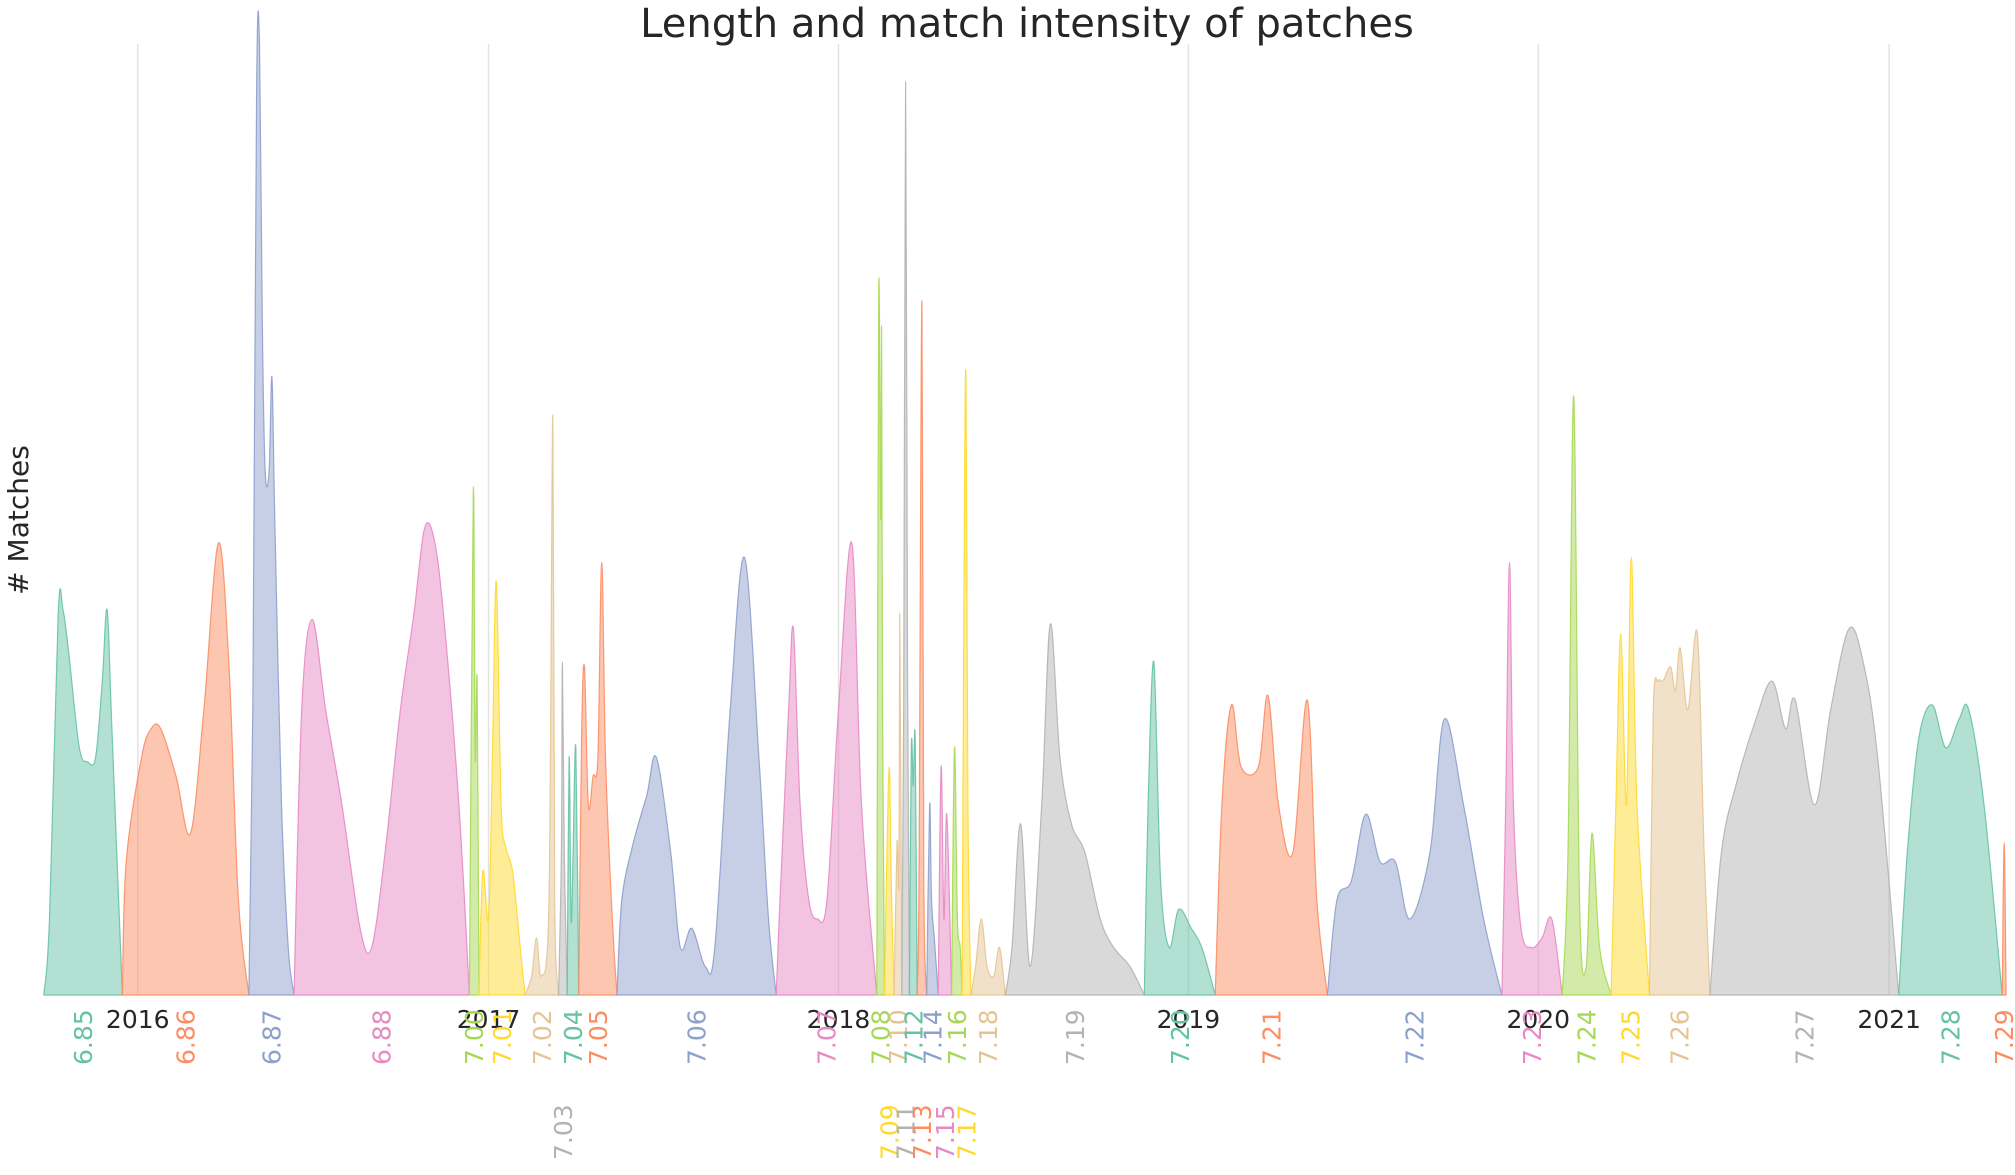 The width and height of the screenshot is (2015, 1175). What do you see at coordinates (913, 1037) in the screenshot?
I see `patch-7-12-label: 7.12` at bounding box center [913, 1037].